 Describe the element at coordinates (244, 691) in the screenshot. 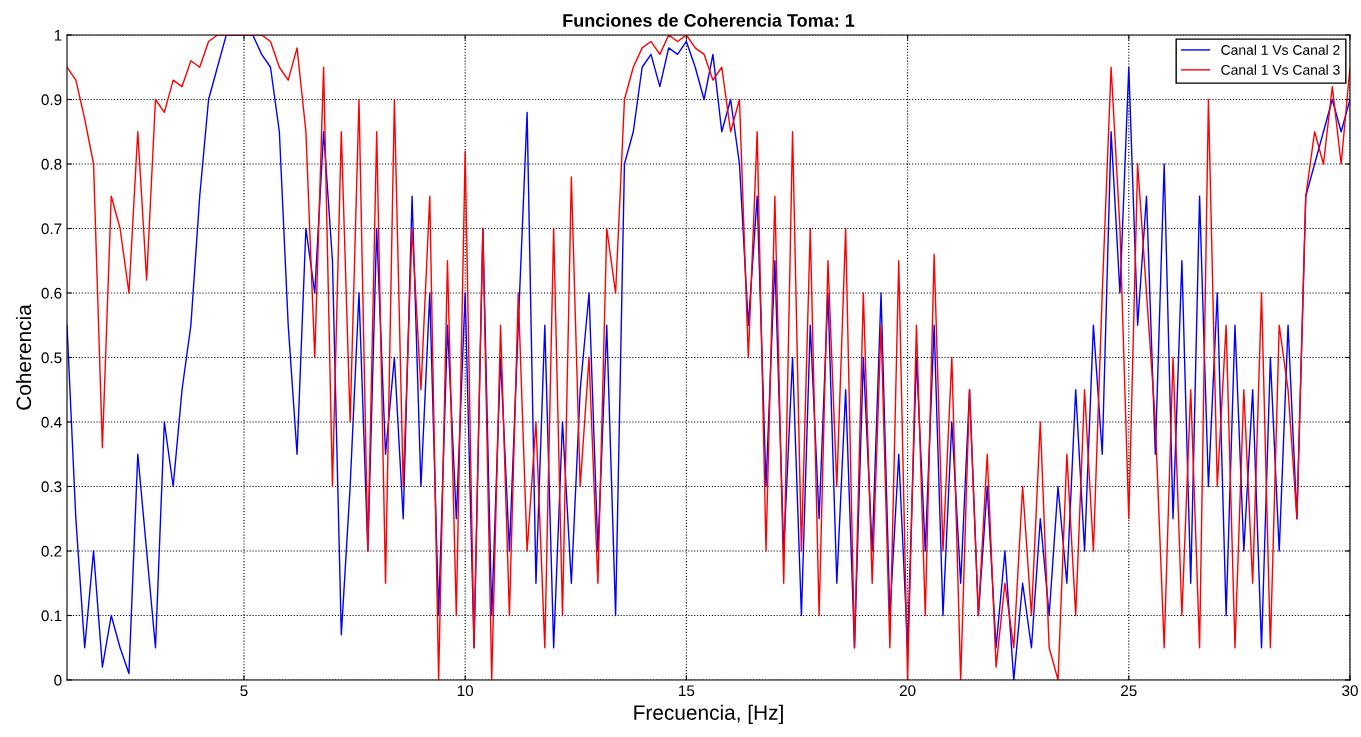

I see `x-tick-label: 5` at that location.